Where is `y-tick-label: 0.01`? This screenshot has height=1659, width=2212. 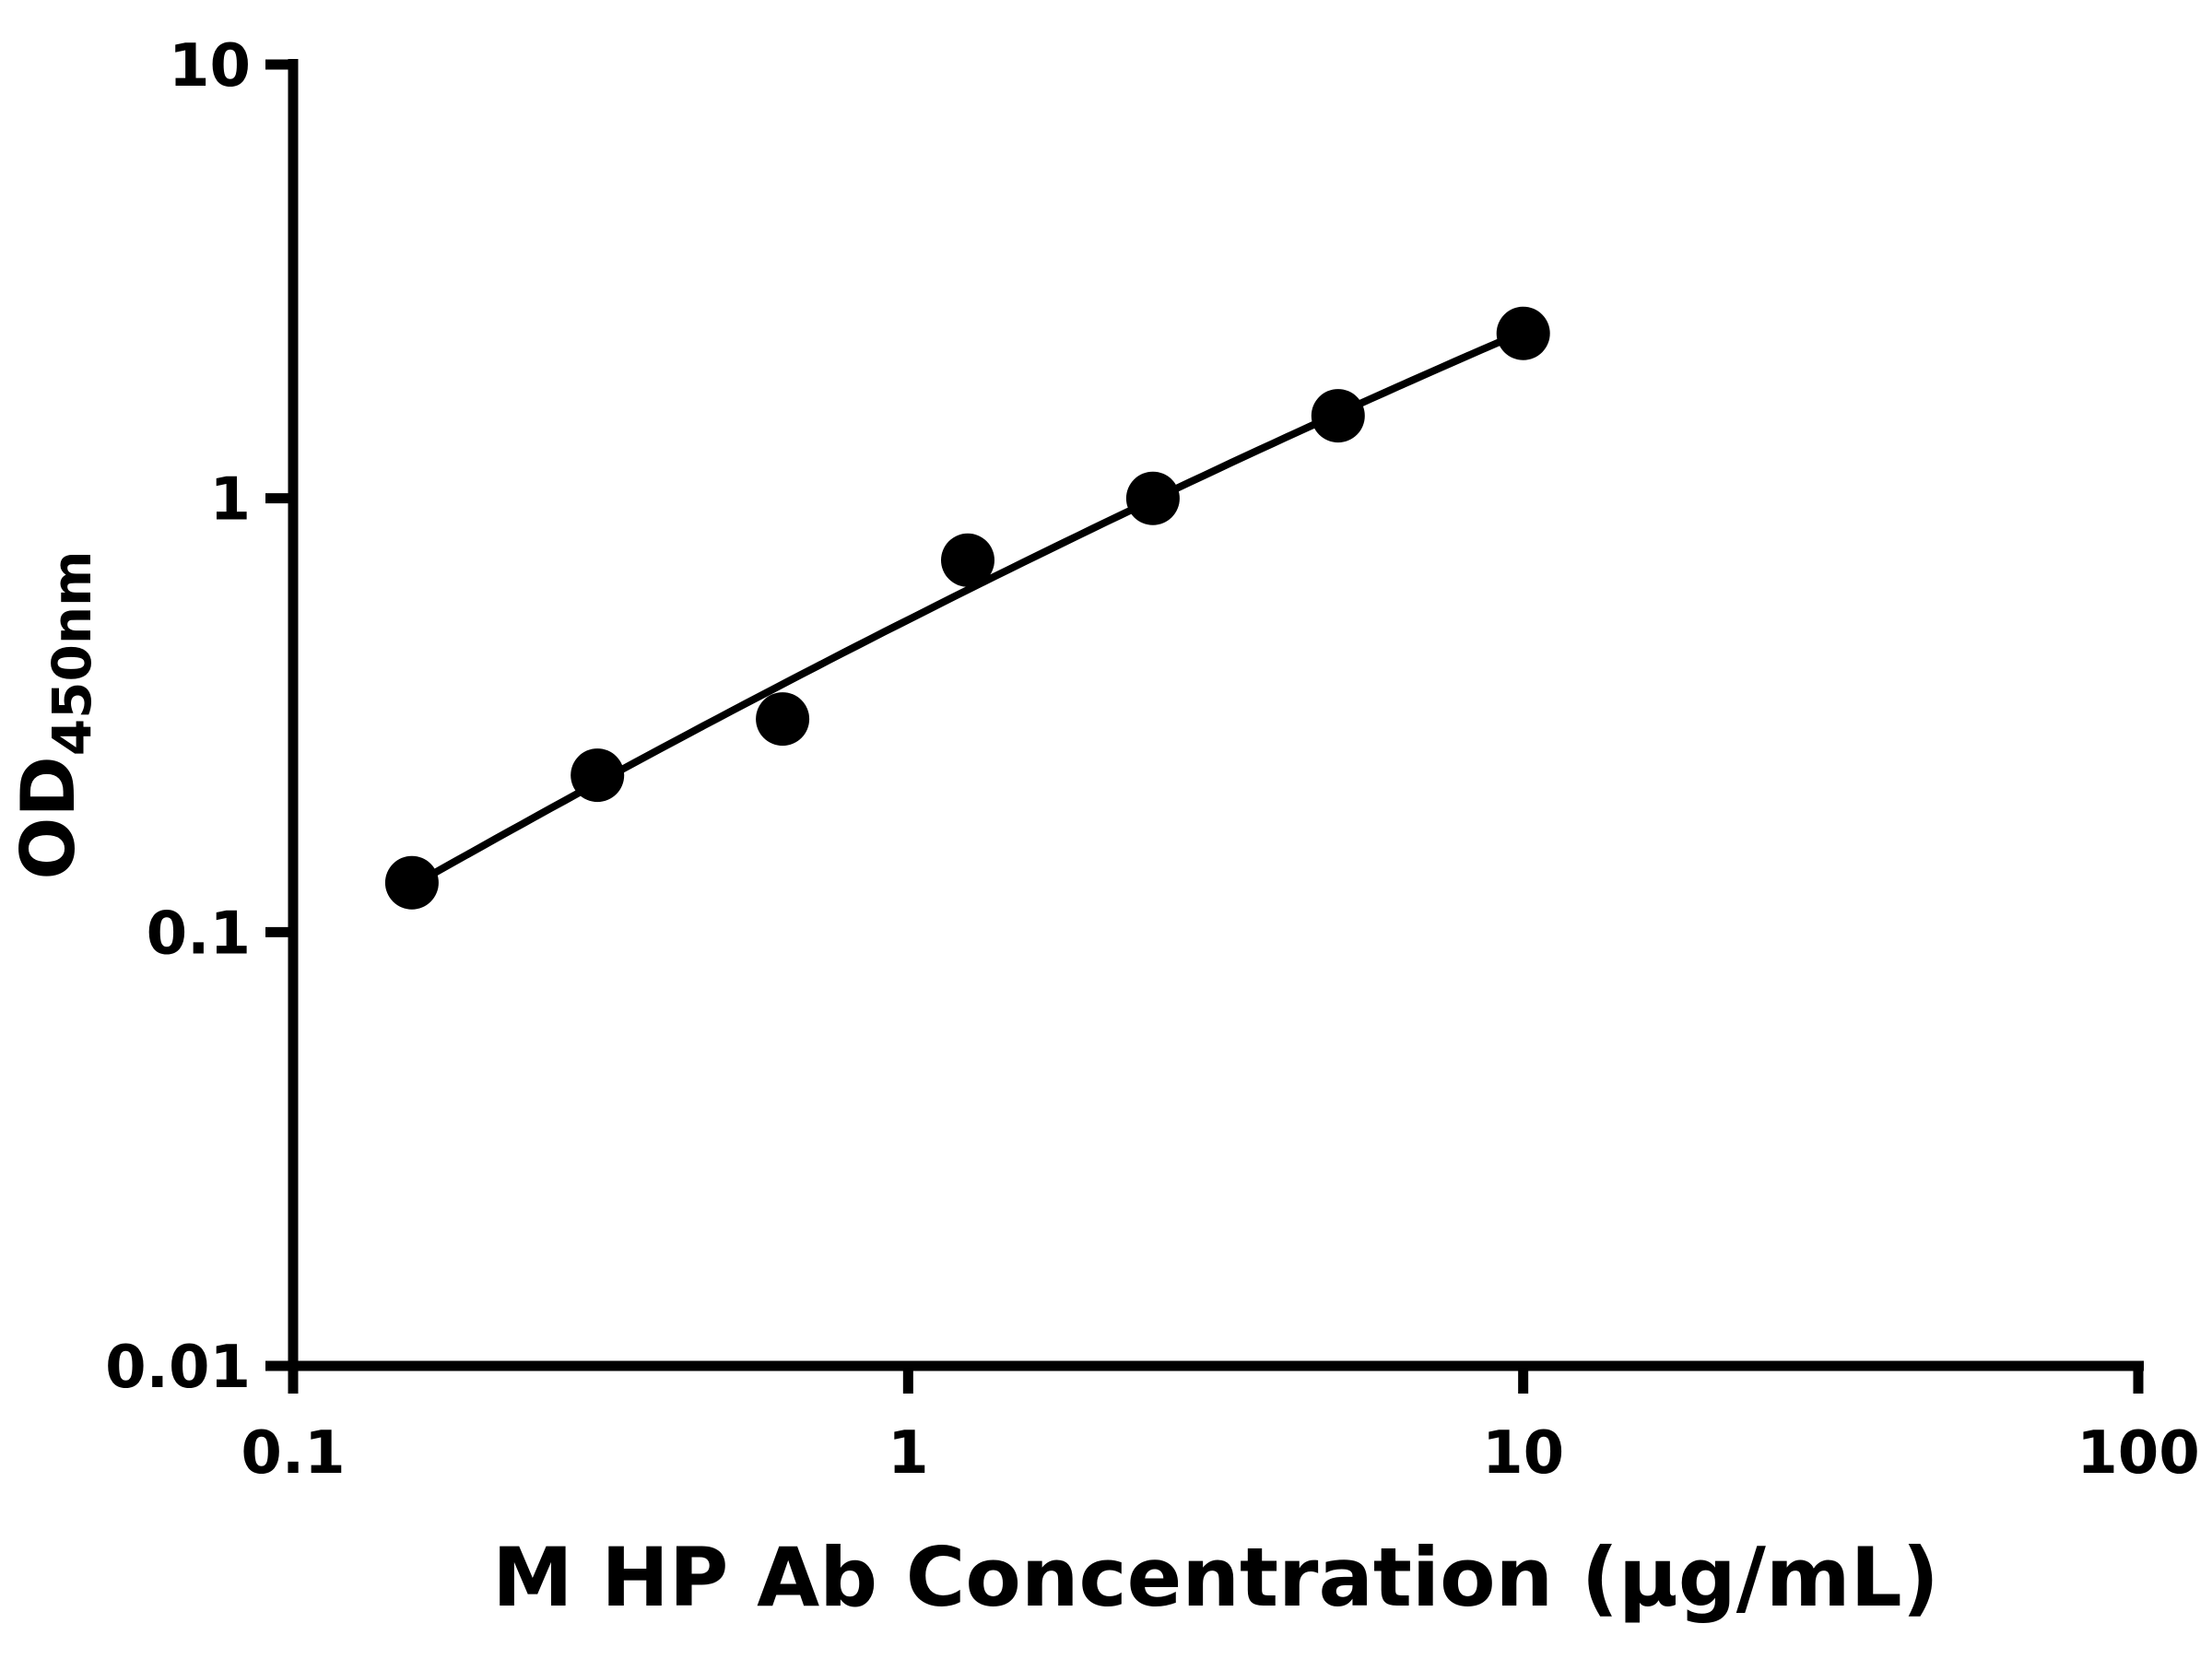
y-tick-label: 0.01 is located at coordinates (178, 1368).